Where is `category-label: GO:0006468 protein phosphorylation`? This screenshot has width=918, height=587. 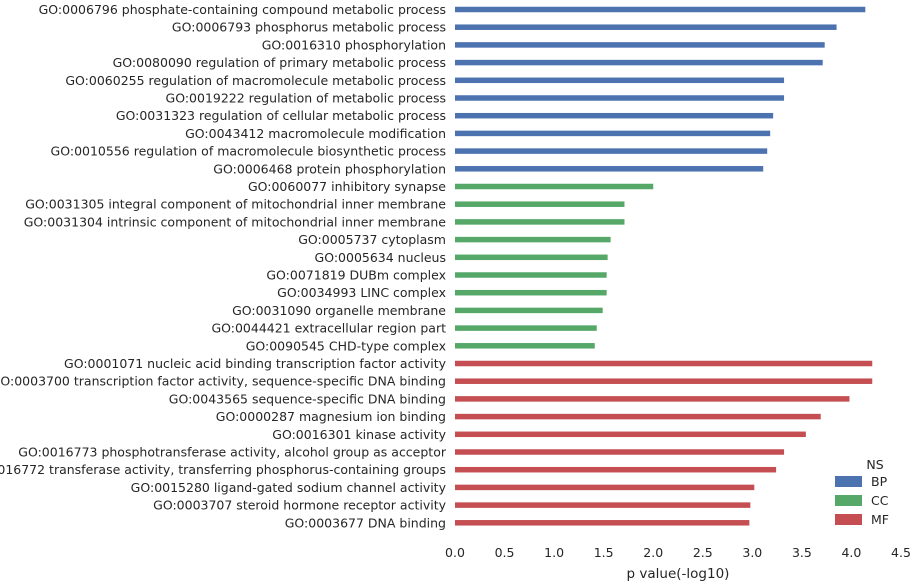 category-label: GO:0006468 protein phosphorylation is located at coordinates (329, 168).